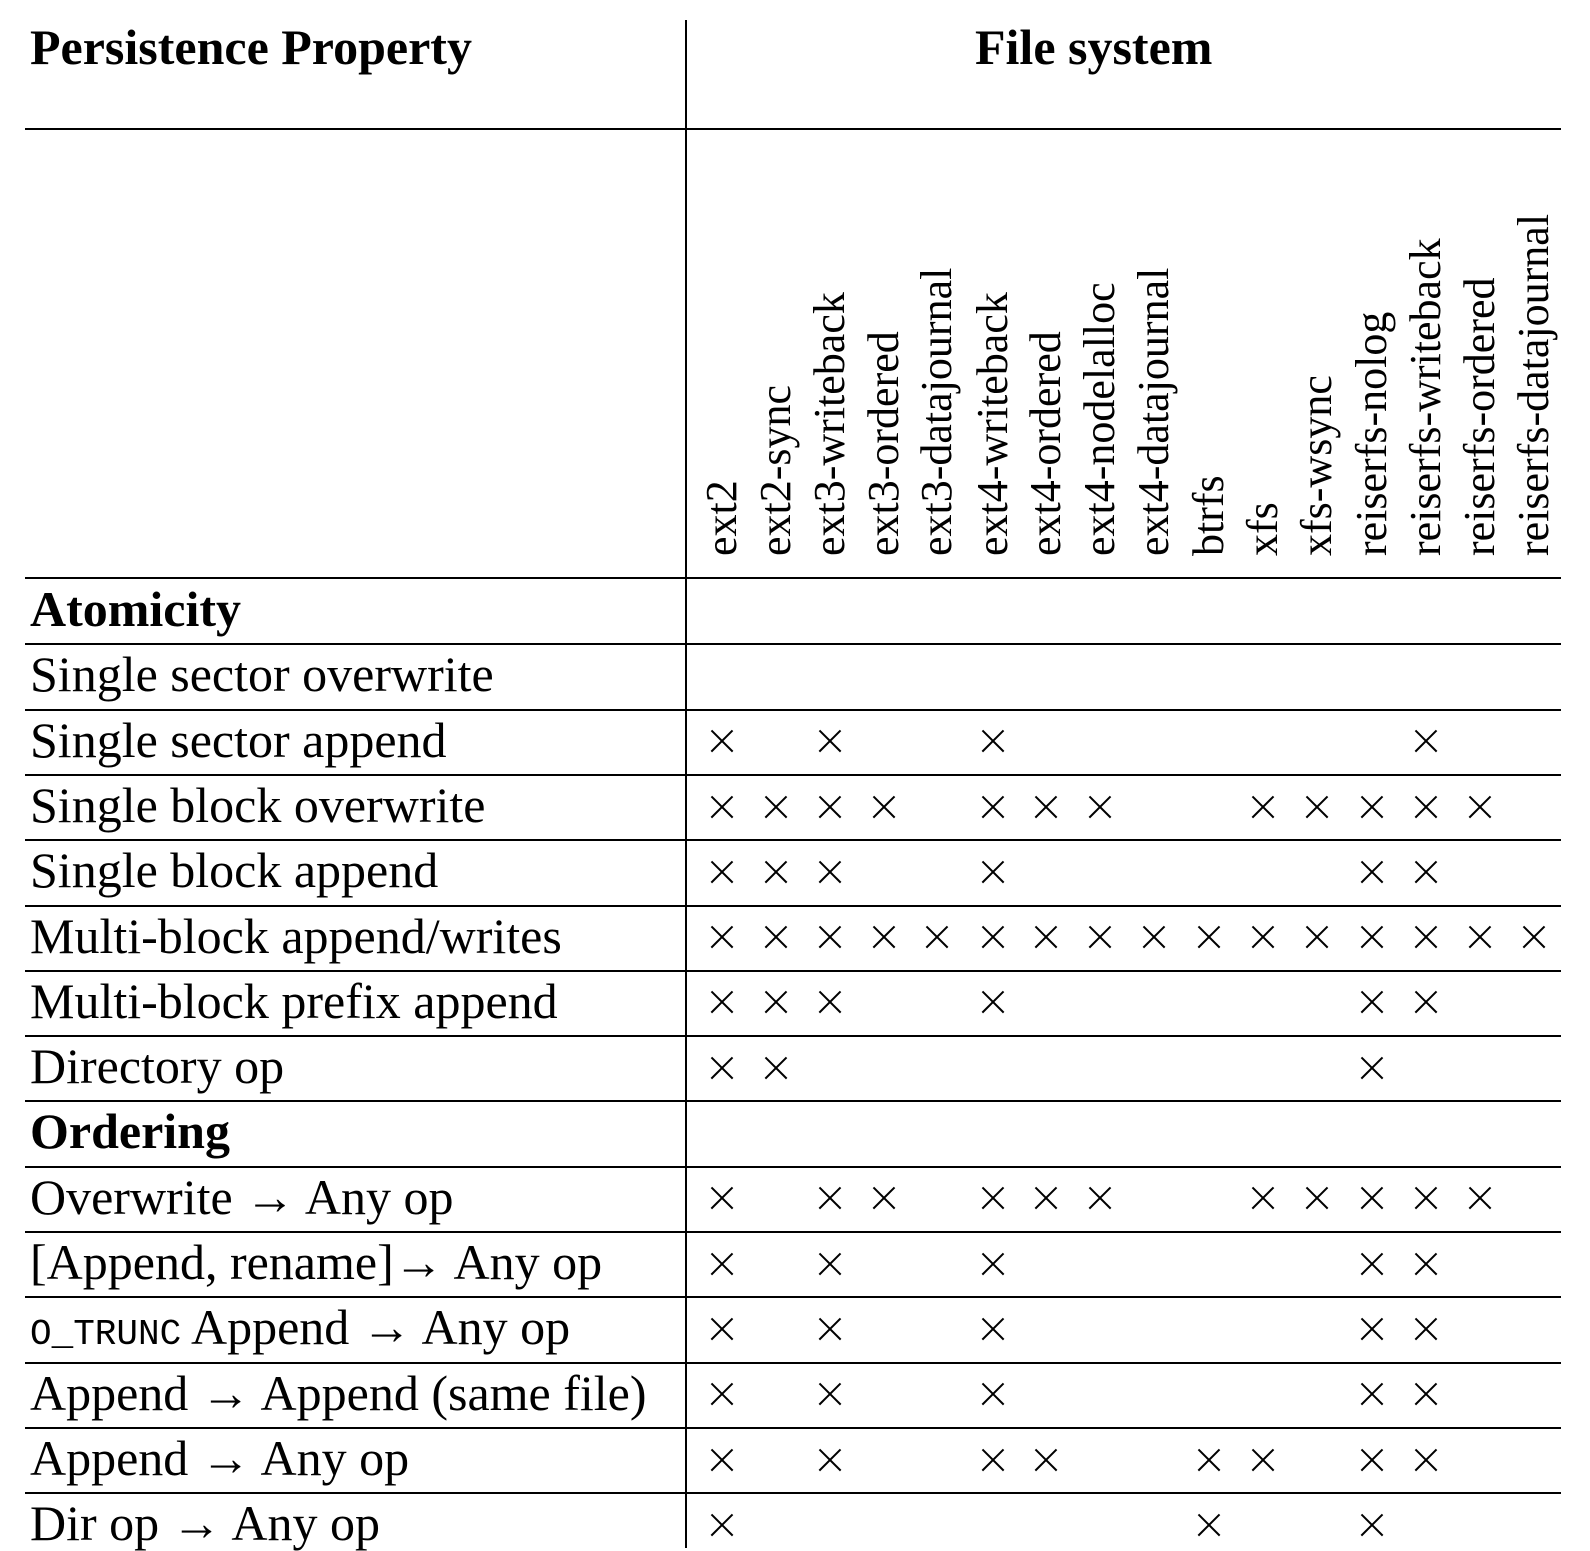  Describe the element at coordinates (793, 129) in the screenshot. I see `header-rule` at that location.